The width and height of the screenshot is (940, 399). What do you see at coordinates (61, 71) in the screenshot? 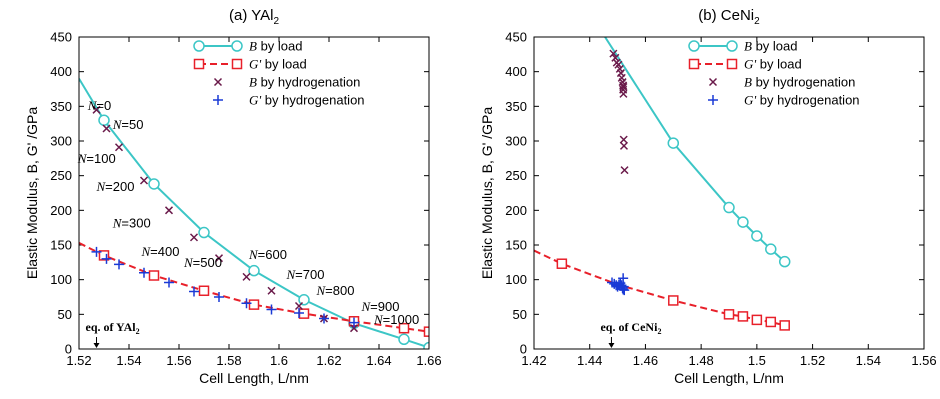
I see `y-tick-label: 400` at bounding box center [61, 71].